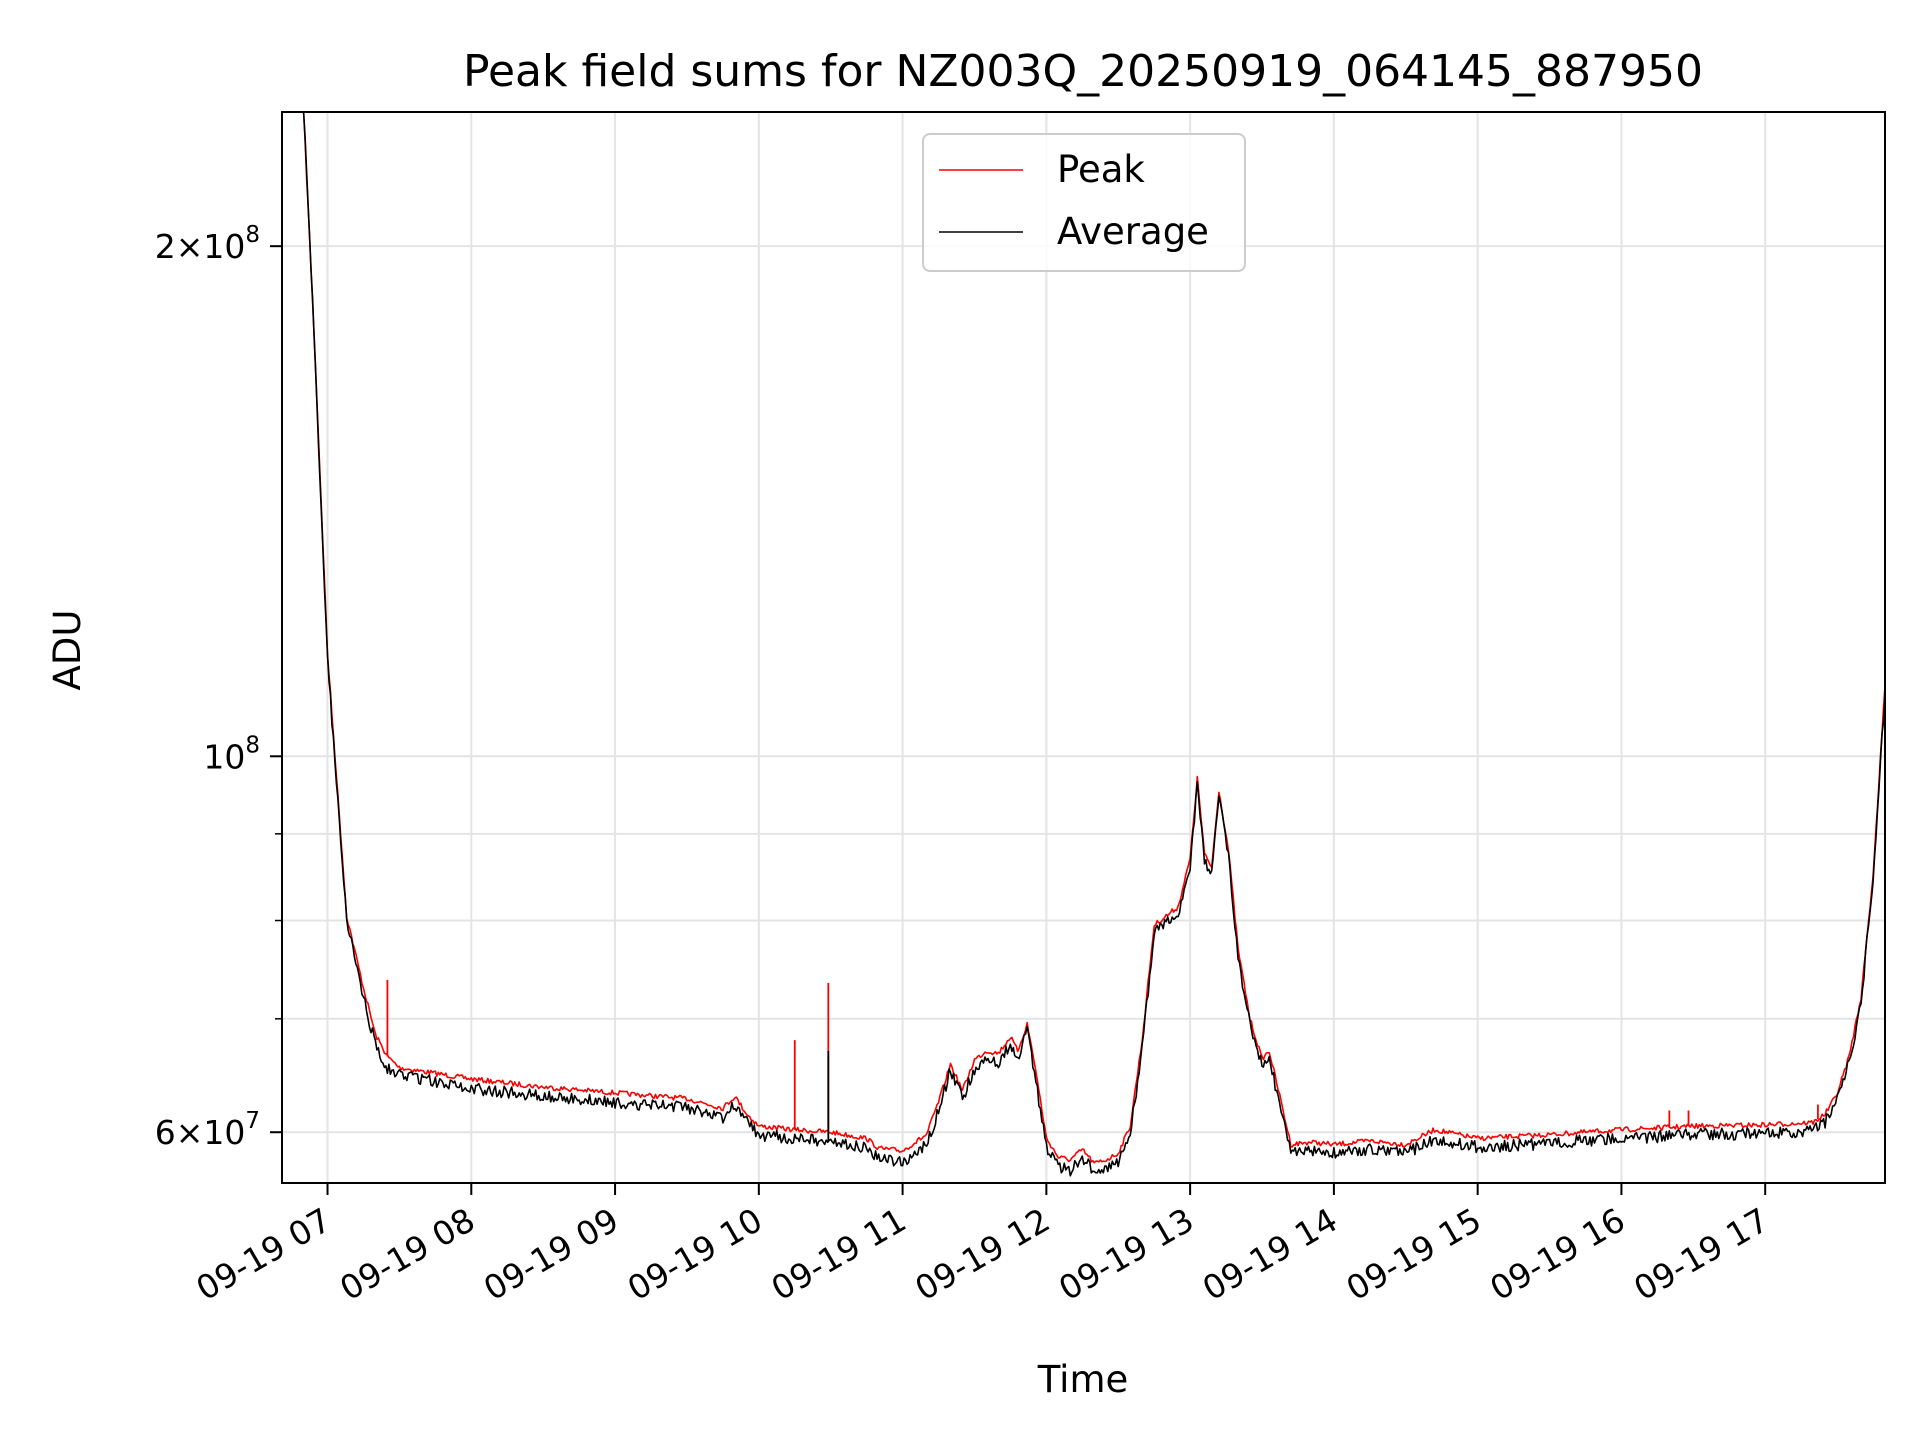  What do you see at coordinates (1083, 1379) in the screenshot?
I see `x-axis-label: Time` at bounding box center [1083, 1379].